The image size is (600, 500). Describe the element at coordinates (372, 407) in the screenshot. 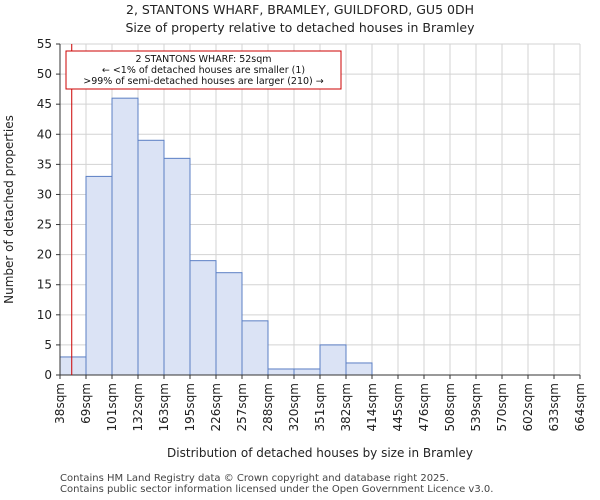

I see `x-tick-label: 414sqm` at that location.